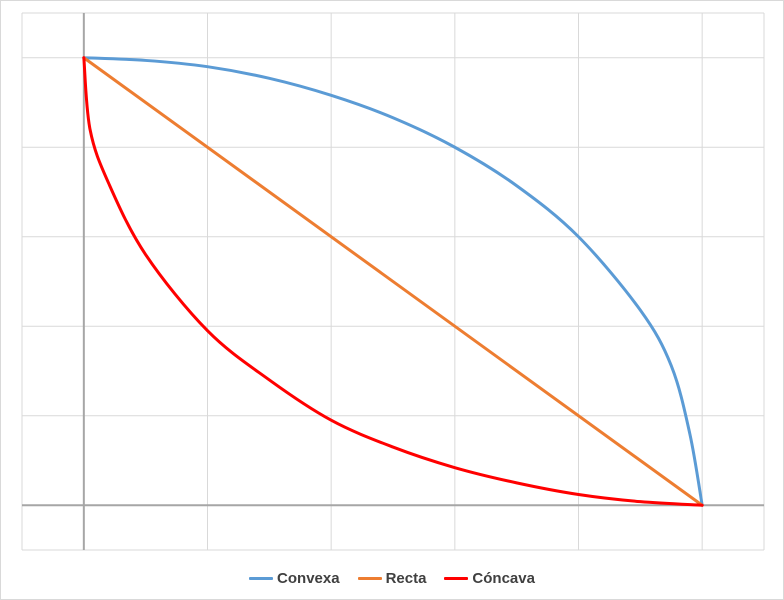  I want to click on legend-item-convexa: Convexa, so click(294, 578).